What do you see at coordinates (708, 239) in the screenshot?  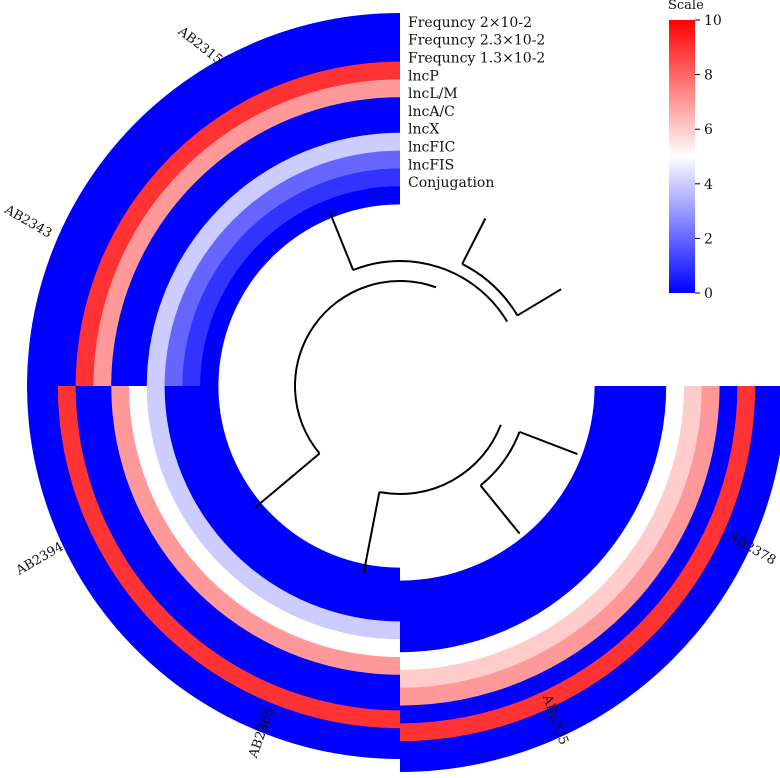 I see `colorbar-tick-label: 2` at bounding box center [708, 239].